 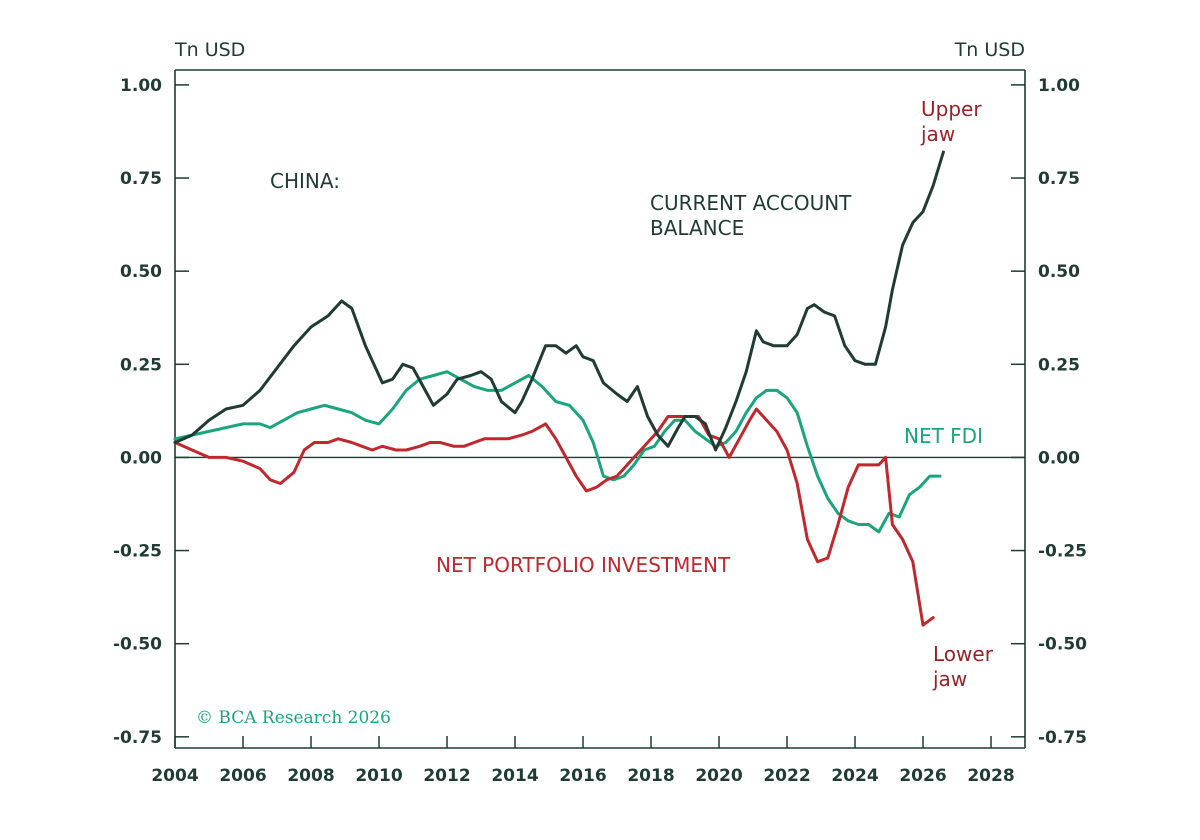 I want to click on y-tick-label-right: -0.50, so click(x=1062, y=645).